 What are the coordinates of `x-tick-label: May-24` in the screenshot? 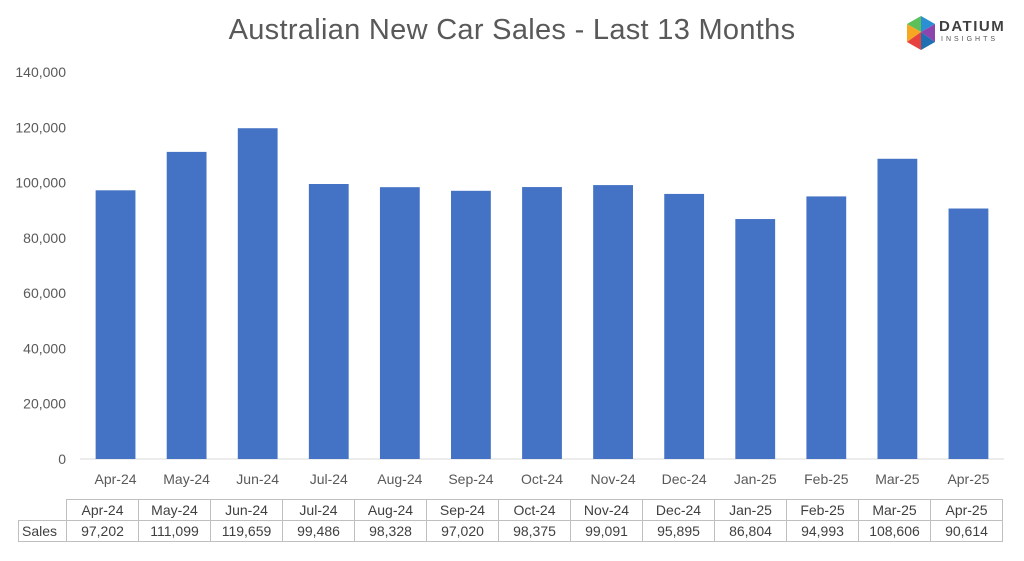 It's located at (186, 479).